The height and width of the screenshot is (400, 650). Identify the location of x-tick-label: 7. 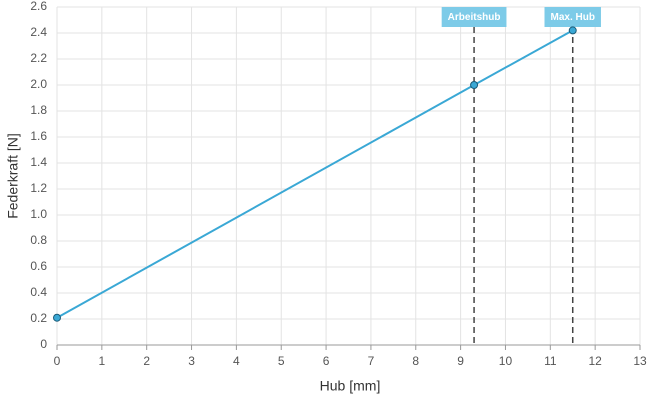
(371, 361).